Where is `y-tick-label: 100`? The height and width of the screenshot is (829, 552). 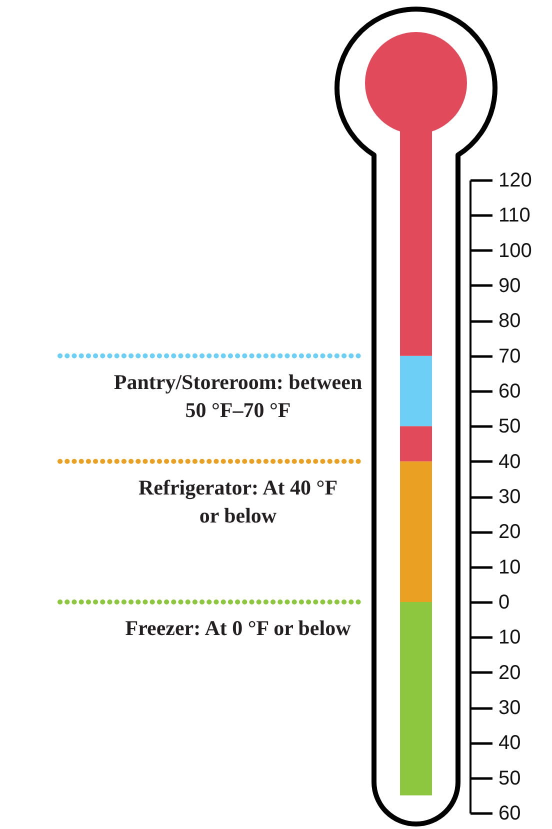 y-tick-label: 100 is located at coordinates (515, 251).